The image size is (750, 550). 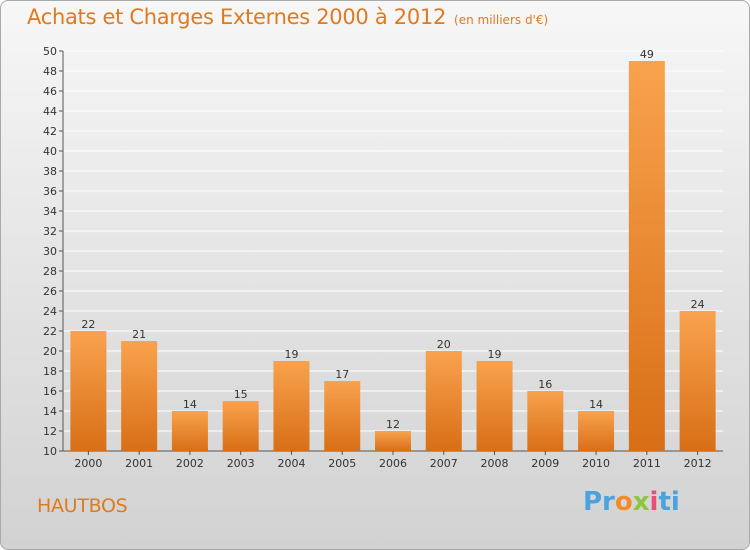 I want to click on y-tick-label: 20, so click(x=50, y=351).